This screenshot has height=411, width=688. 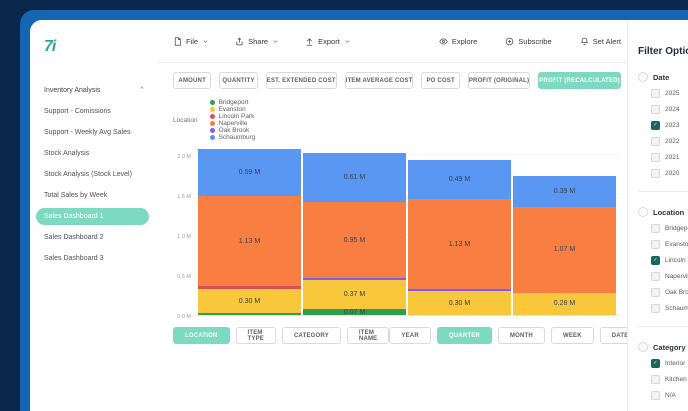 I want to click on filter-section-header-date: Date, so click(x=663, y=77).